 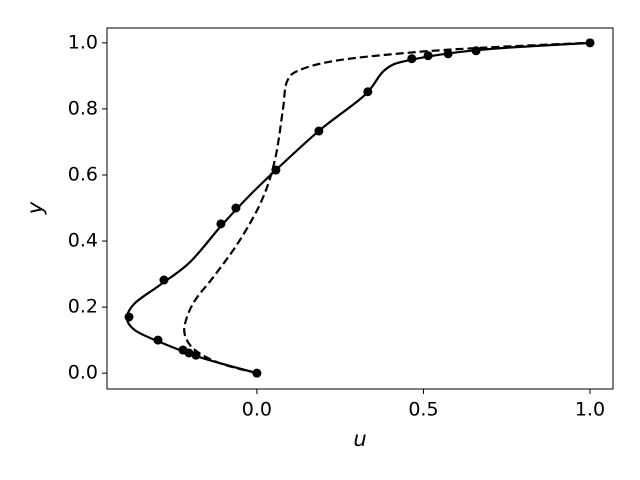 What do you see at coordinates (83, 307) in the screenshot?
I see `y-tick-label: 0.2` at bounding box center [83, 307].